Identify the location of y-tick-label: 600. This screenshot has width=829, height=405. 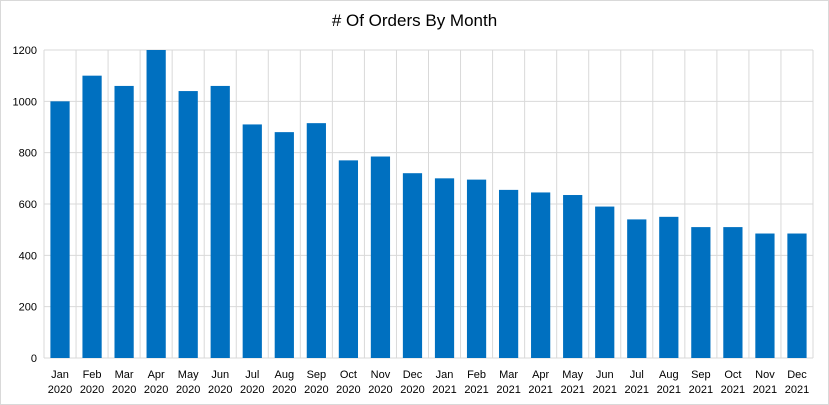
(28, 205).